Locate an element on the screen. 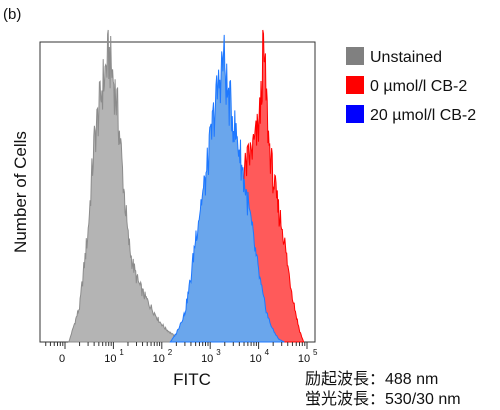  x-tick-label: 0 is located at coordinates (62, 359).